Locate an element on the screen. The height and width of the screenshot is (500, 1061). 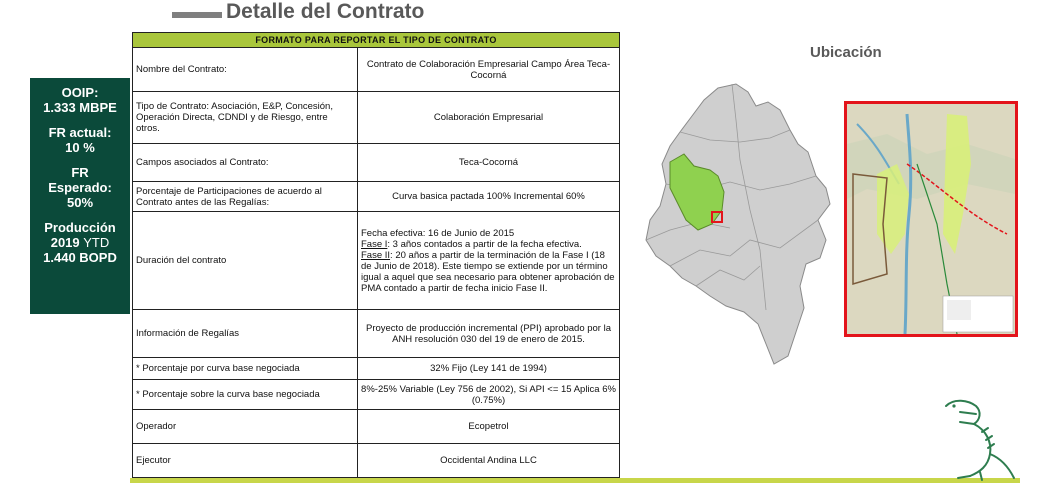
row-value-campos: Teca-Cocorná is located at coordinates (488, 162).